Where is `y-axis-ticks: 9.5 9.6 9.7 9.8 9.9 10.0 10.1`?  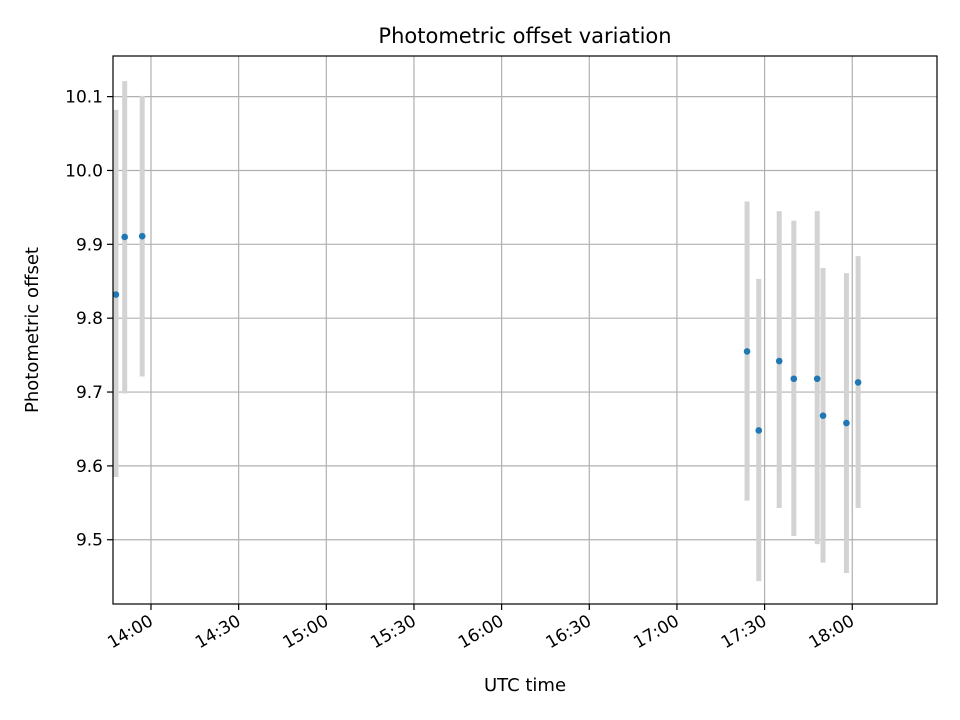 y-axis-ticks: 9.5 9.6 9.7 9.8 9.9 10.0 10.1 is located at coordinates (89, 319).